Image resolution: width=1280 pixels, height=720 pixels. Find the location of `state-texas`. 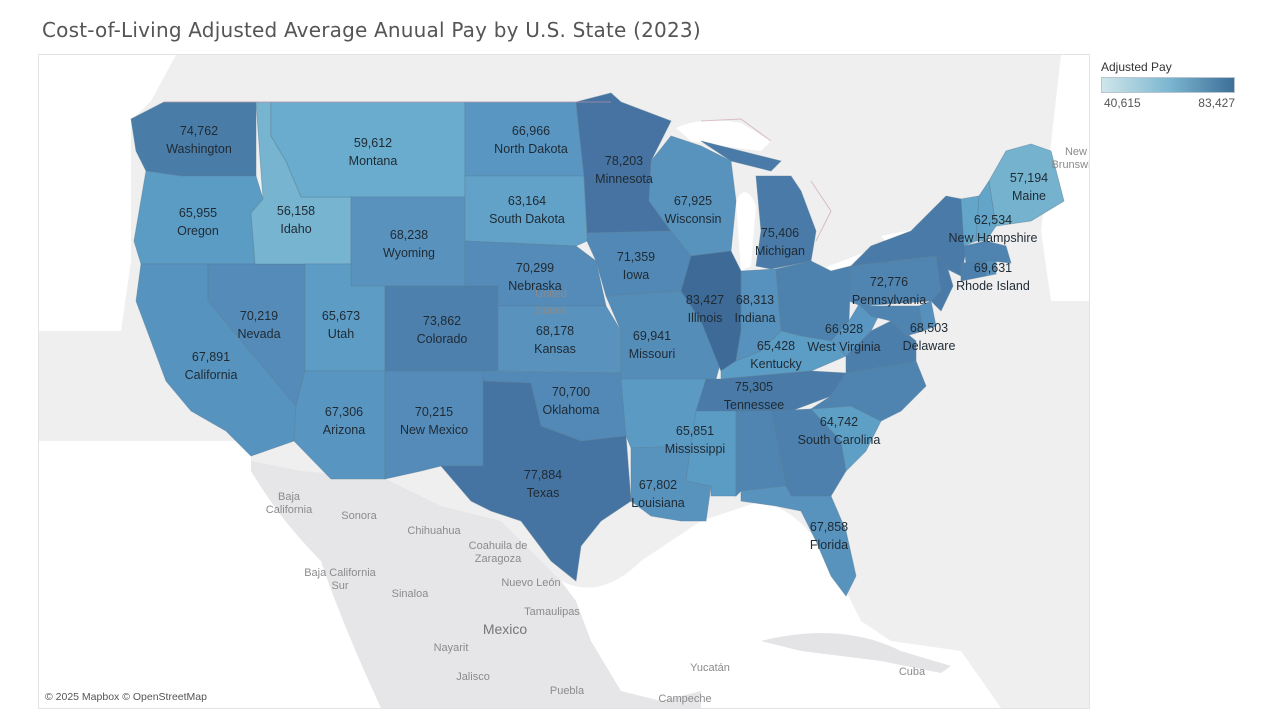

state-texas is located at coordinates (536, 481).